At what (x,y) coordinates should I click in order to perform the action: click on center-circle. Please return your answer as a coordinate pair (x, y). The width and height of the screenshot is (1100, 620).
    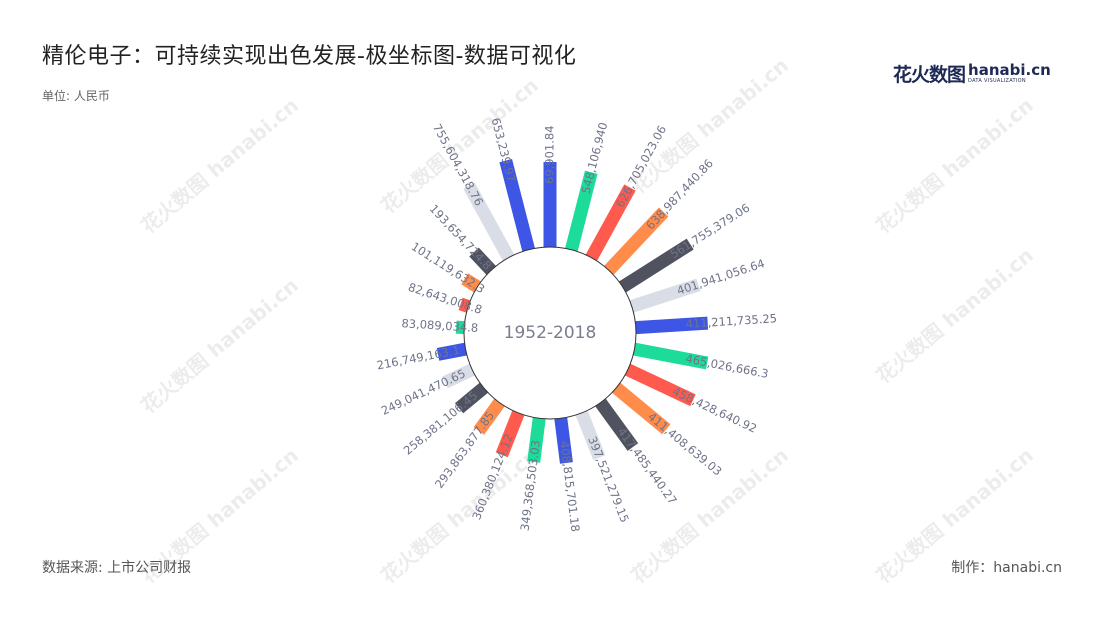
    Looking at the image, I should click on (550, 333).